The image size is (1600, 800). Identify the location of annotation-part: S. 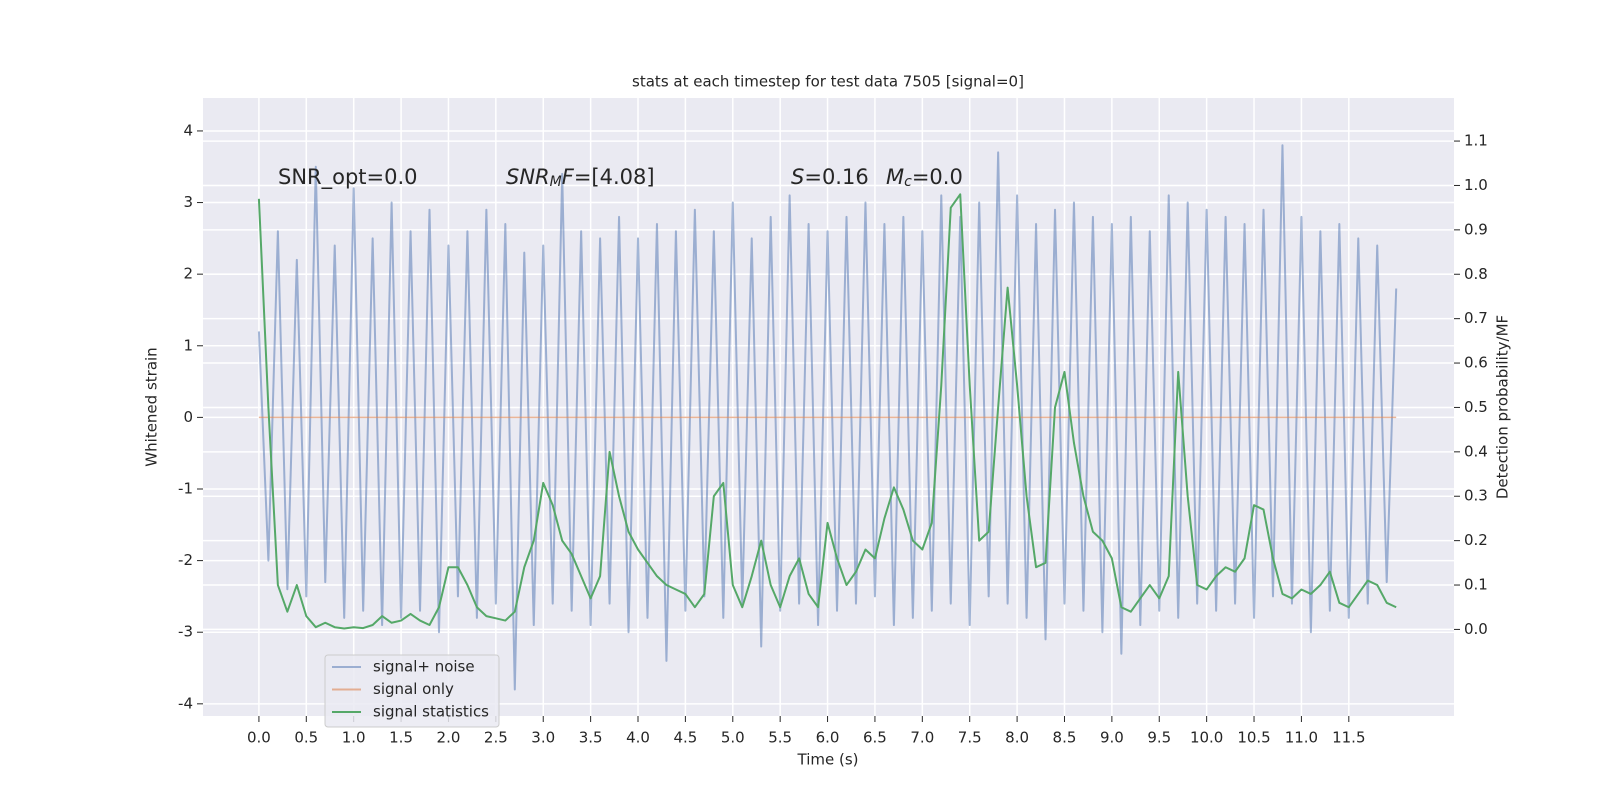
(797, 177).